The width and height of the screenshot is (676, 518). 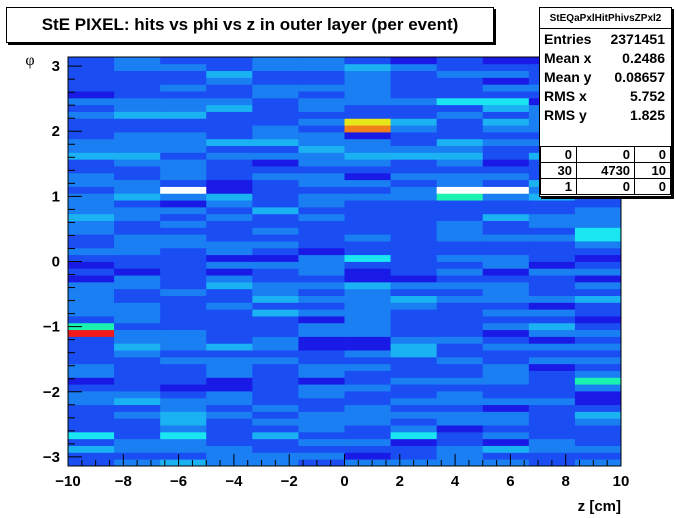 I want to click on stats-label: Entries, so click(x=568, y=38).